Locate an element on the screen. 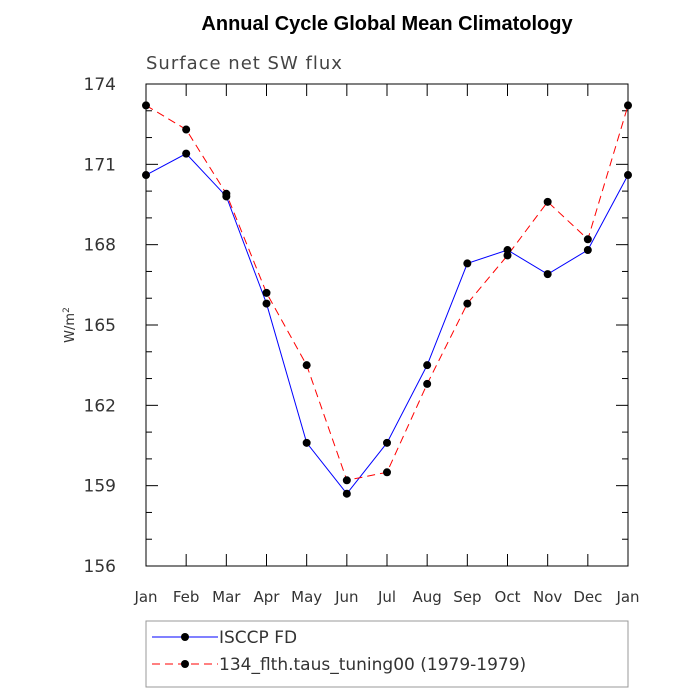 This screenshot has height=700, width=700. y-tick-label: 165 is located at coordinates (100, 326).